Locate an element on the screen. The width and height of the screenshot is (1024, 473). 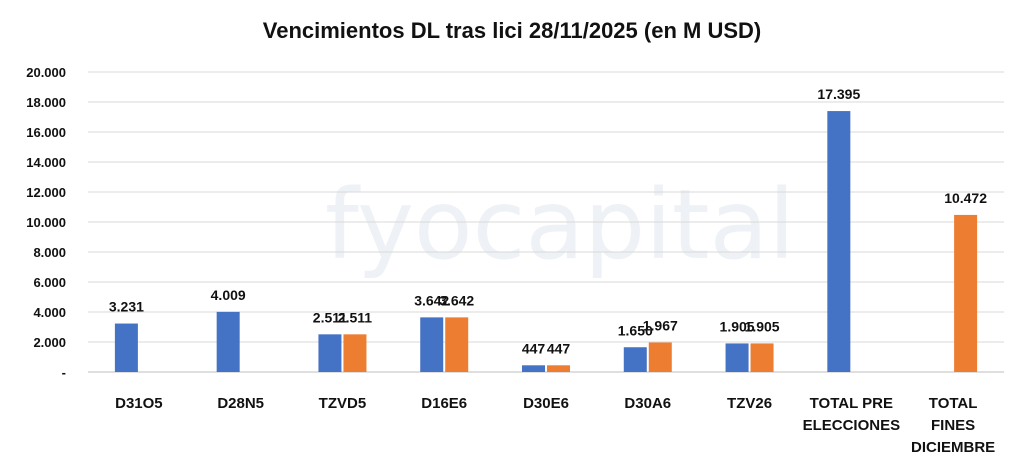
category-label-line: D16E6 is located at coordinates (444, 403).